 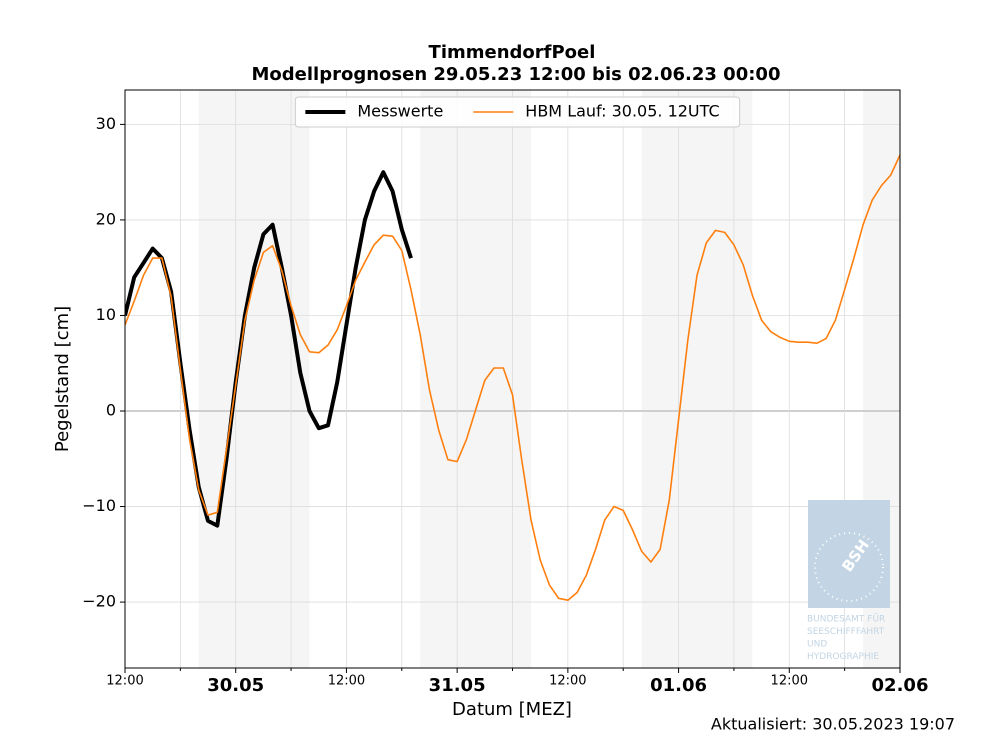 I want to click on y-tick-label: −10, so click(x=99, y=505).